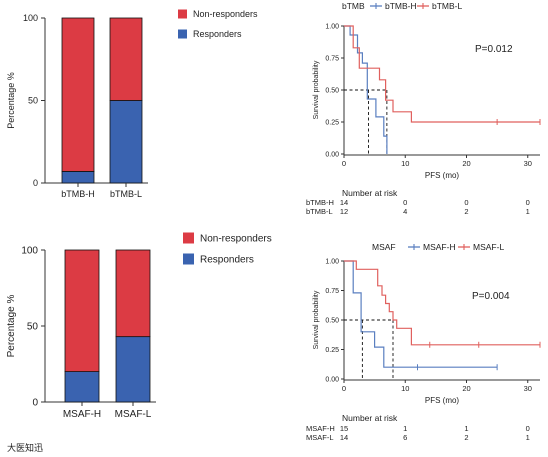 The height and width of the screenshot is (457, 548). Describe the element at coordinates (25, 447) in the screenshot. I see `watermark-logo: 大医知迅` at that location.